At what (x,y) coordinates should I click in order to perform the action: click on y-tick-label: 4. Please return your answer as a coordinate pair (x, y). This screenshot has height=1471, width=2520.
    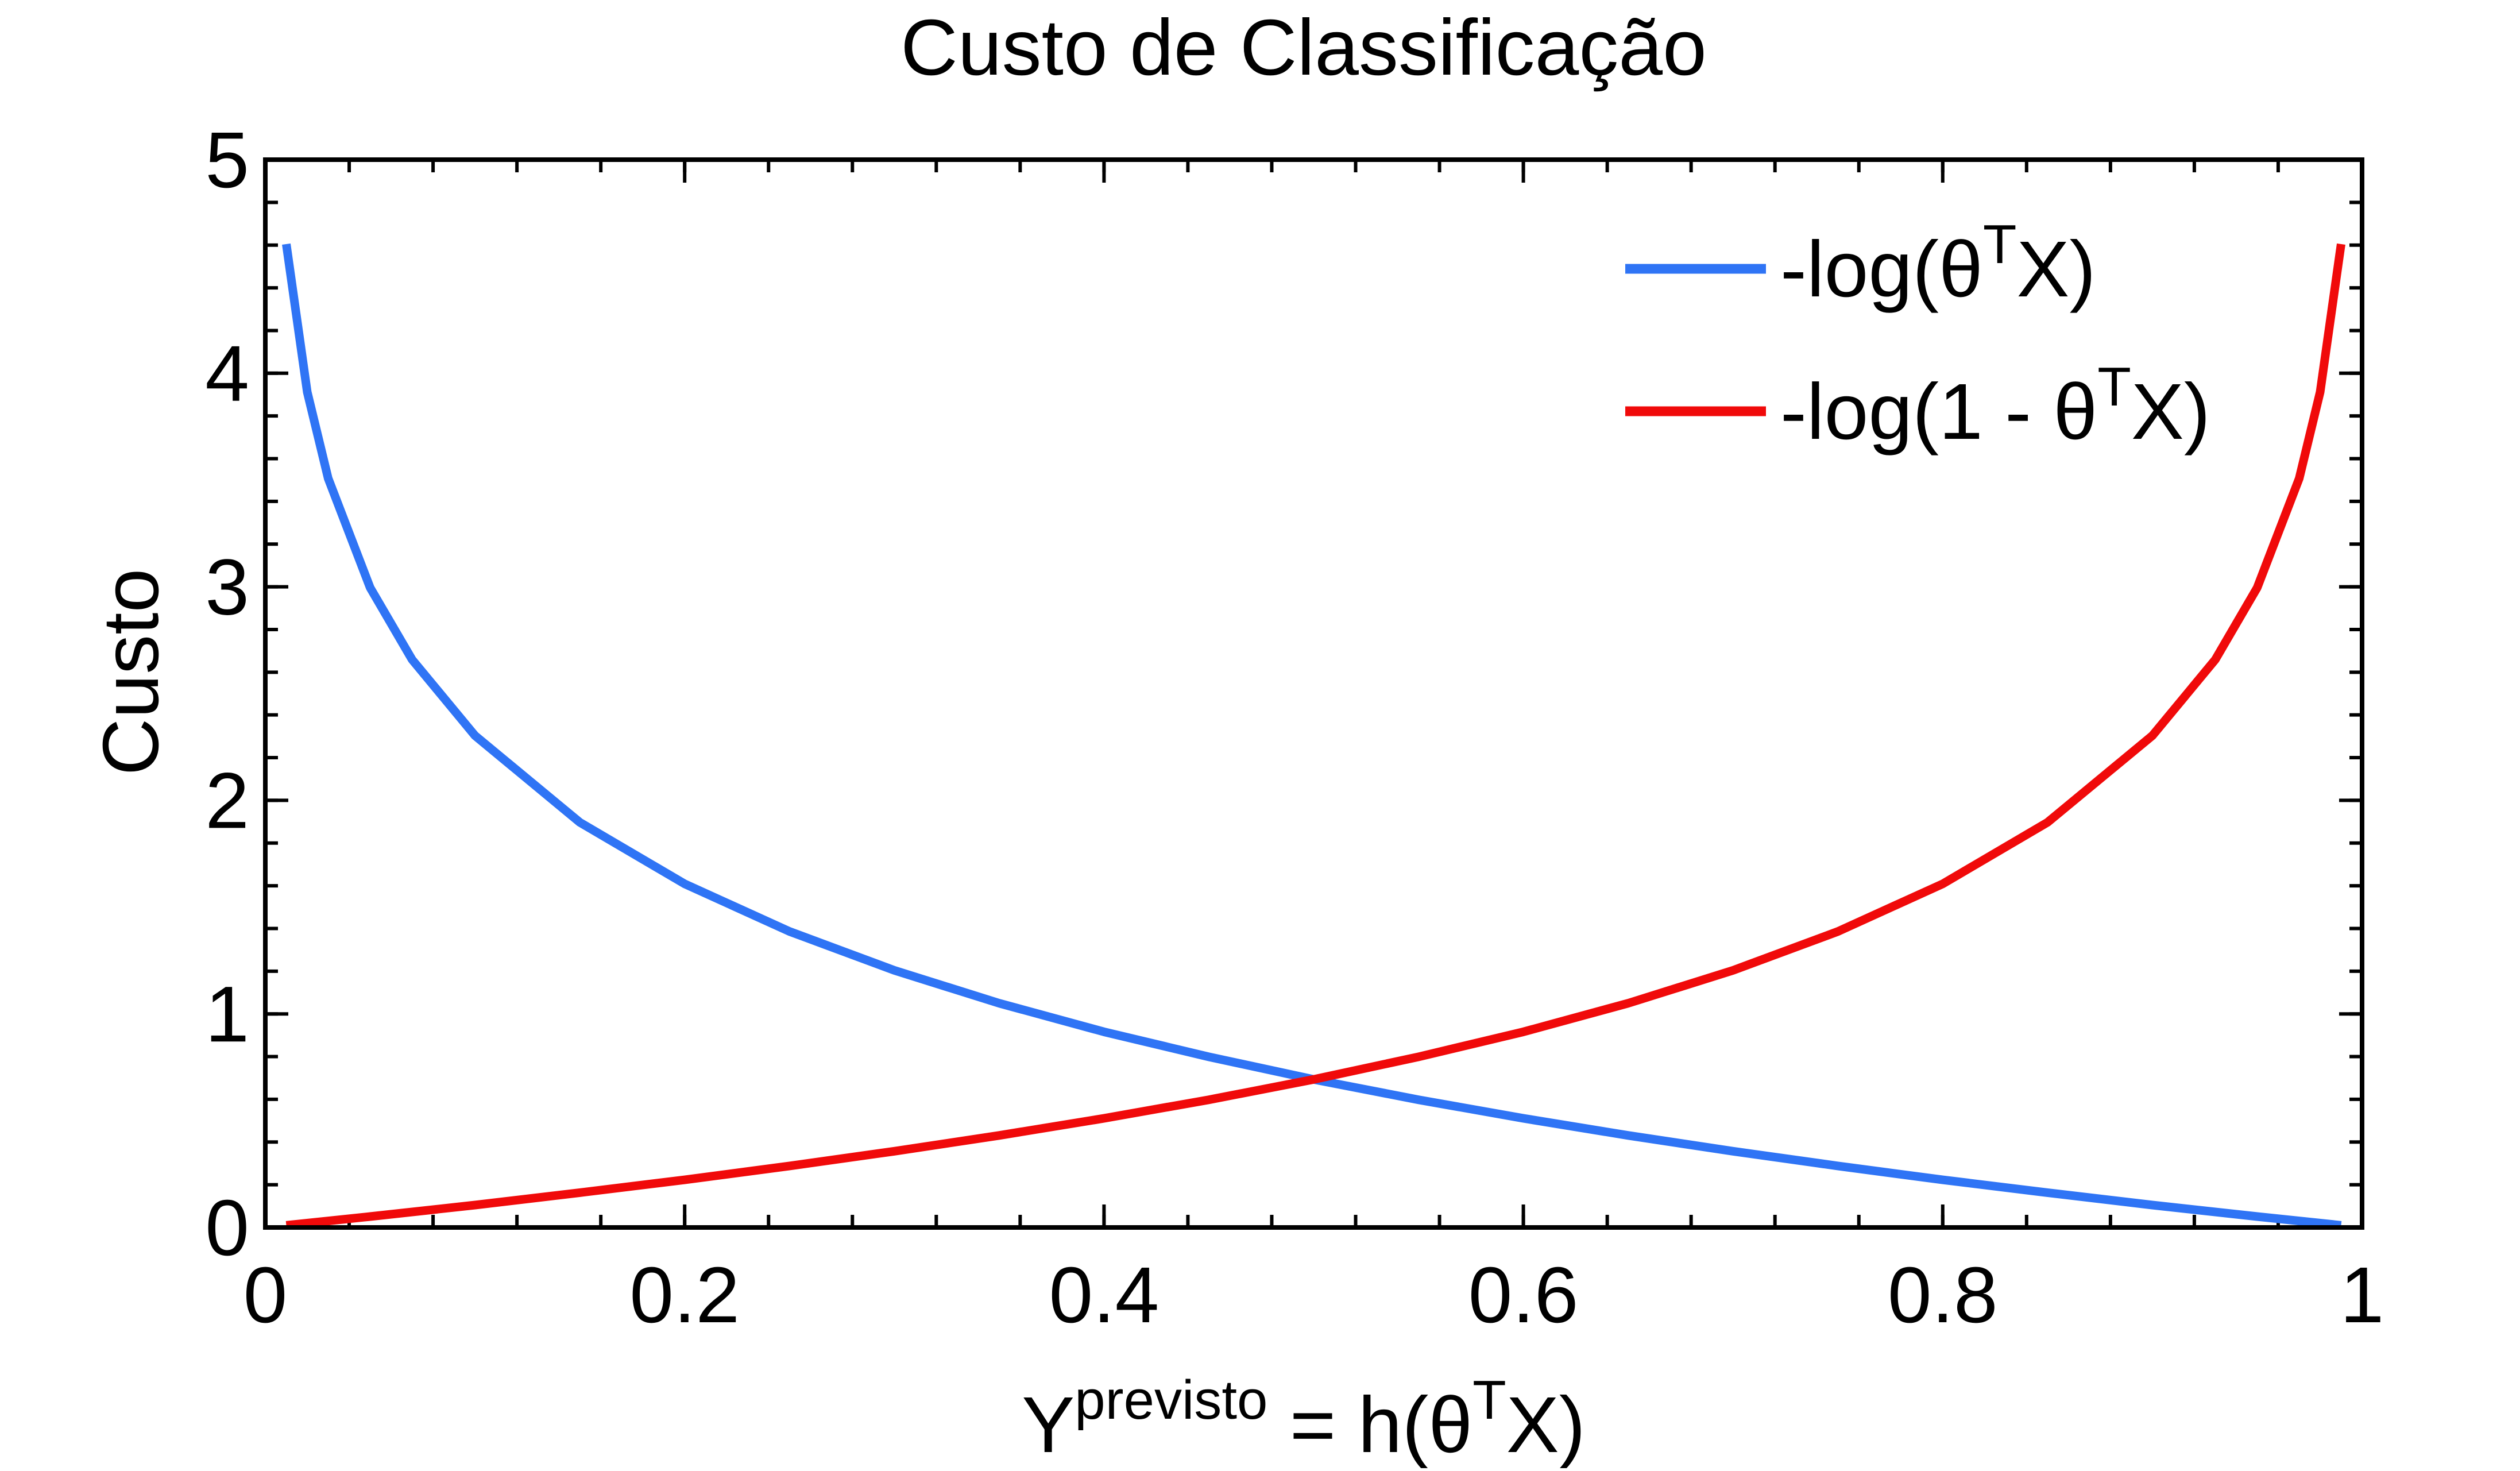
    Looking at the image, I should click on (227, 374).